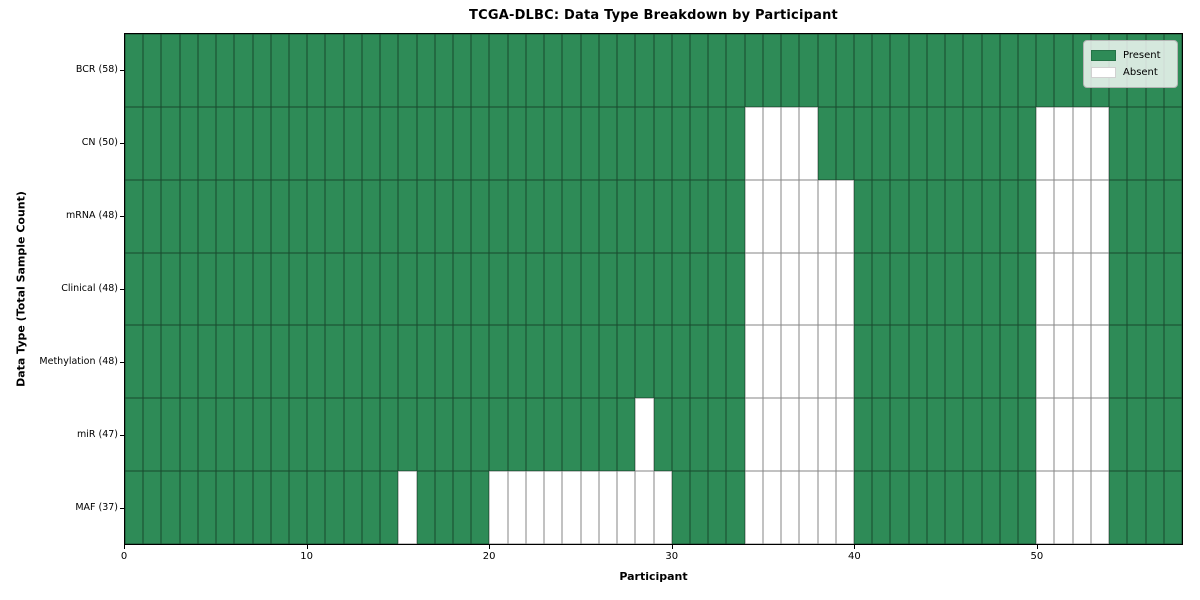  Describe the element at coordinates (1142, 55) in the screenshot. I see `legend-label-present: Present` at that location.